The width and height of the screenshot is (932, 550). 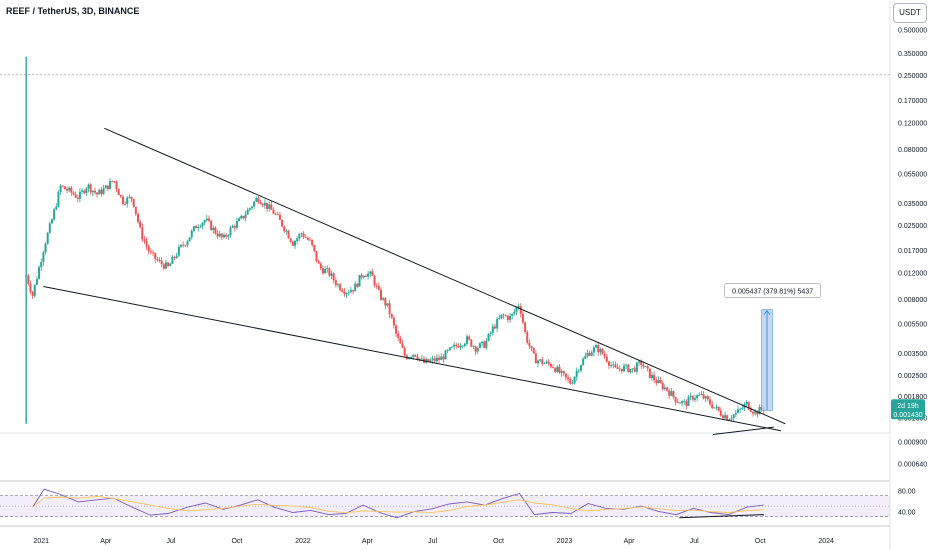 I want to click on price-axis-label: 0.025000, so click(x=912, y=226).